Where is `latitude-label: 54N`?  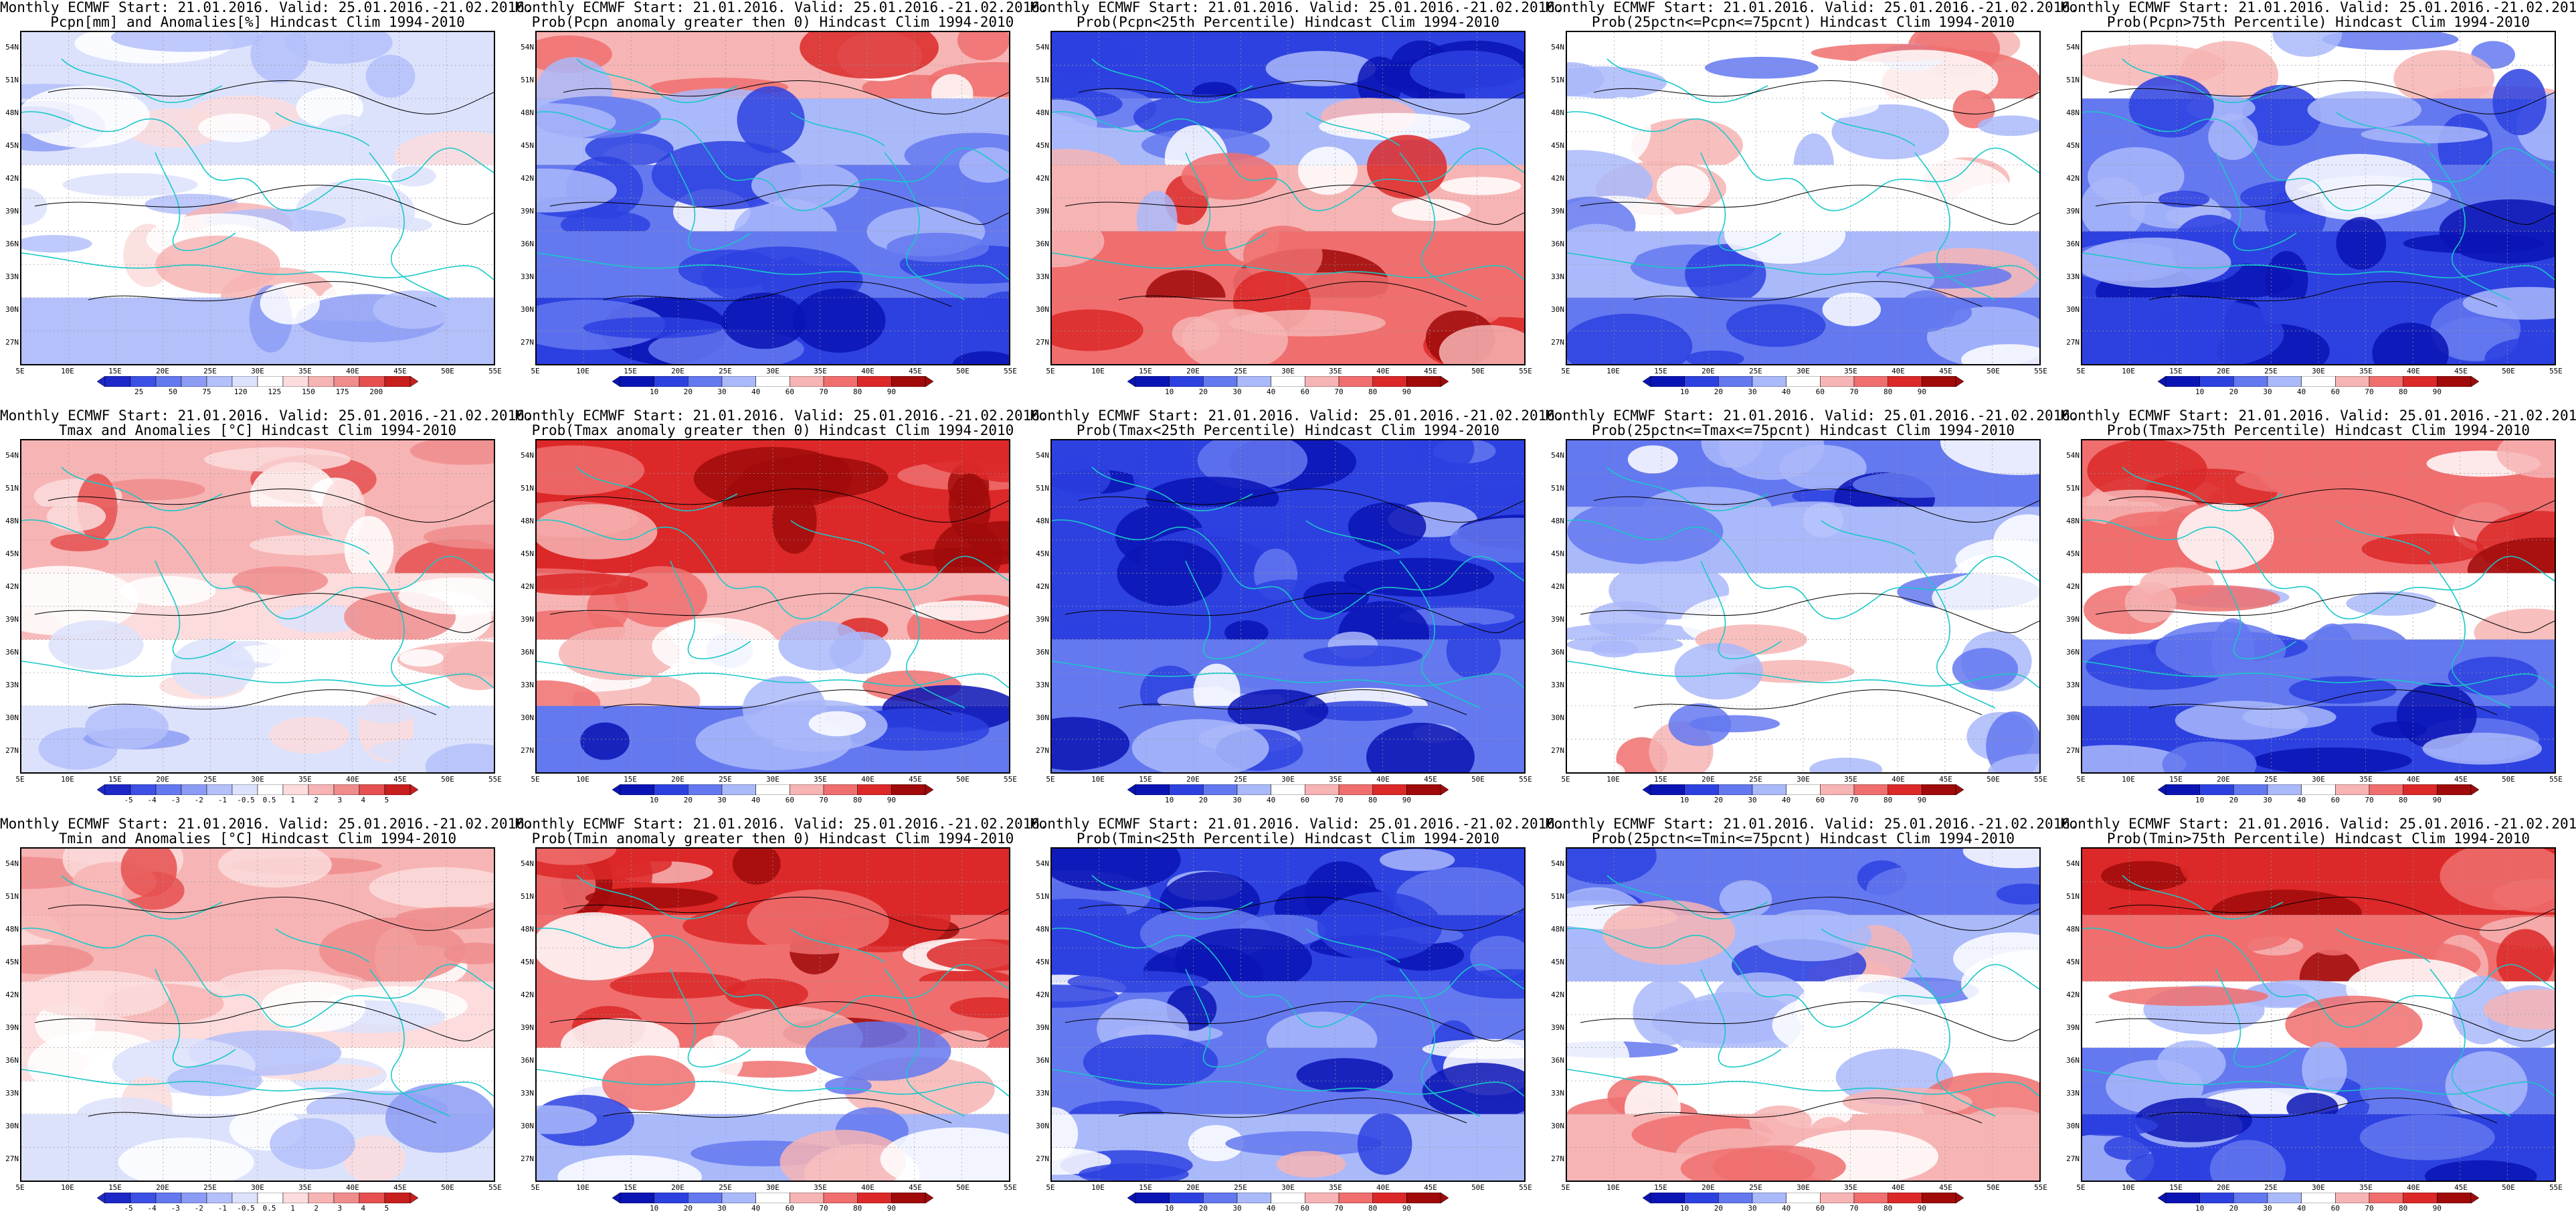
latitude-label: 54N is located at coordinates (1557, 455).